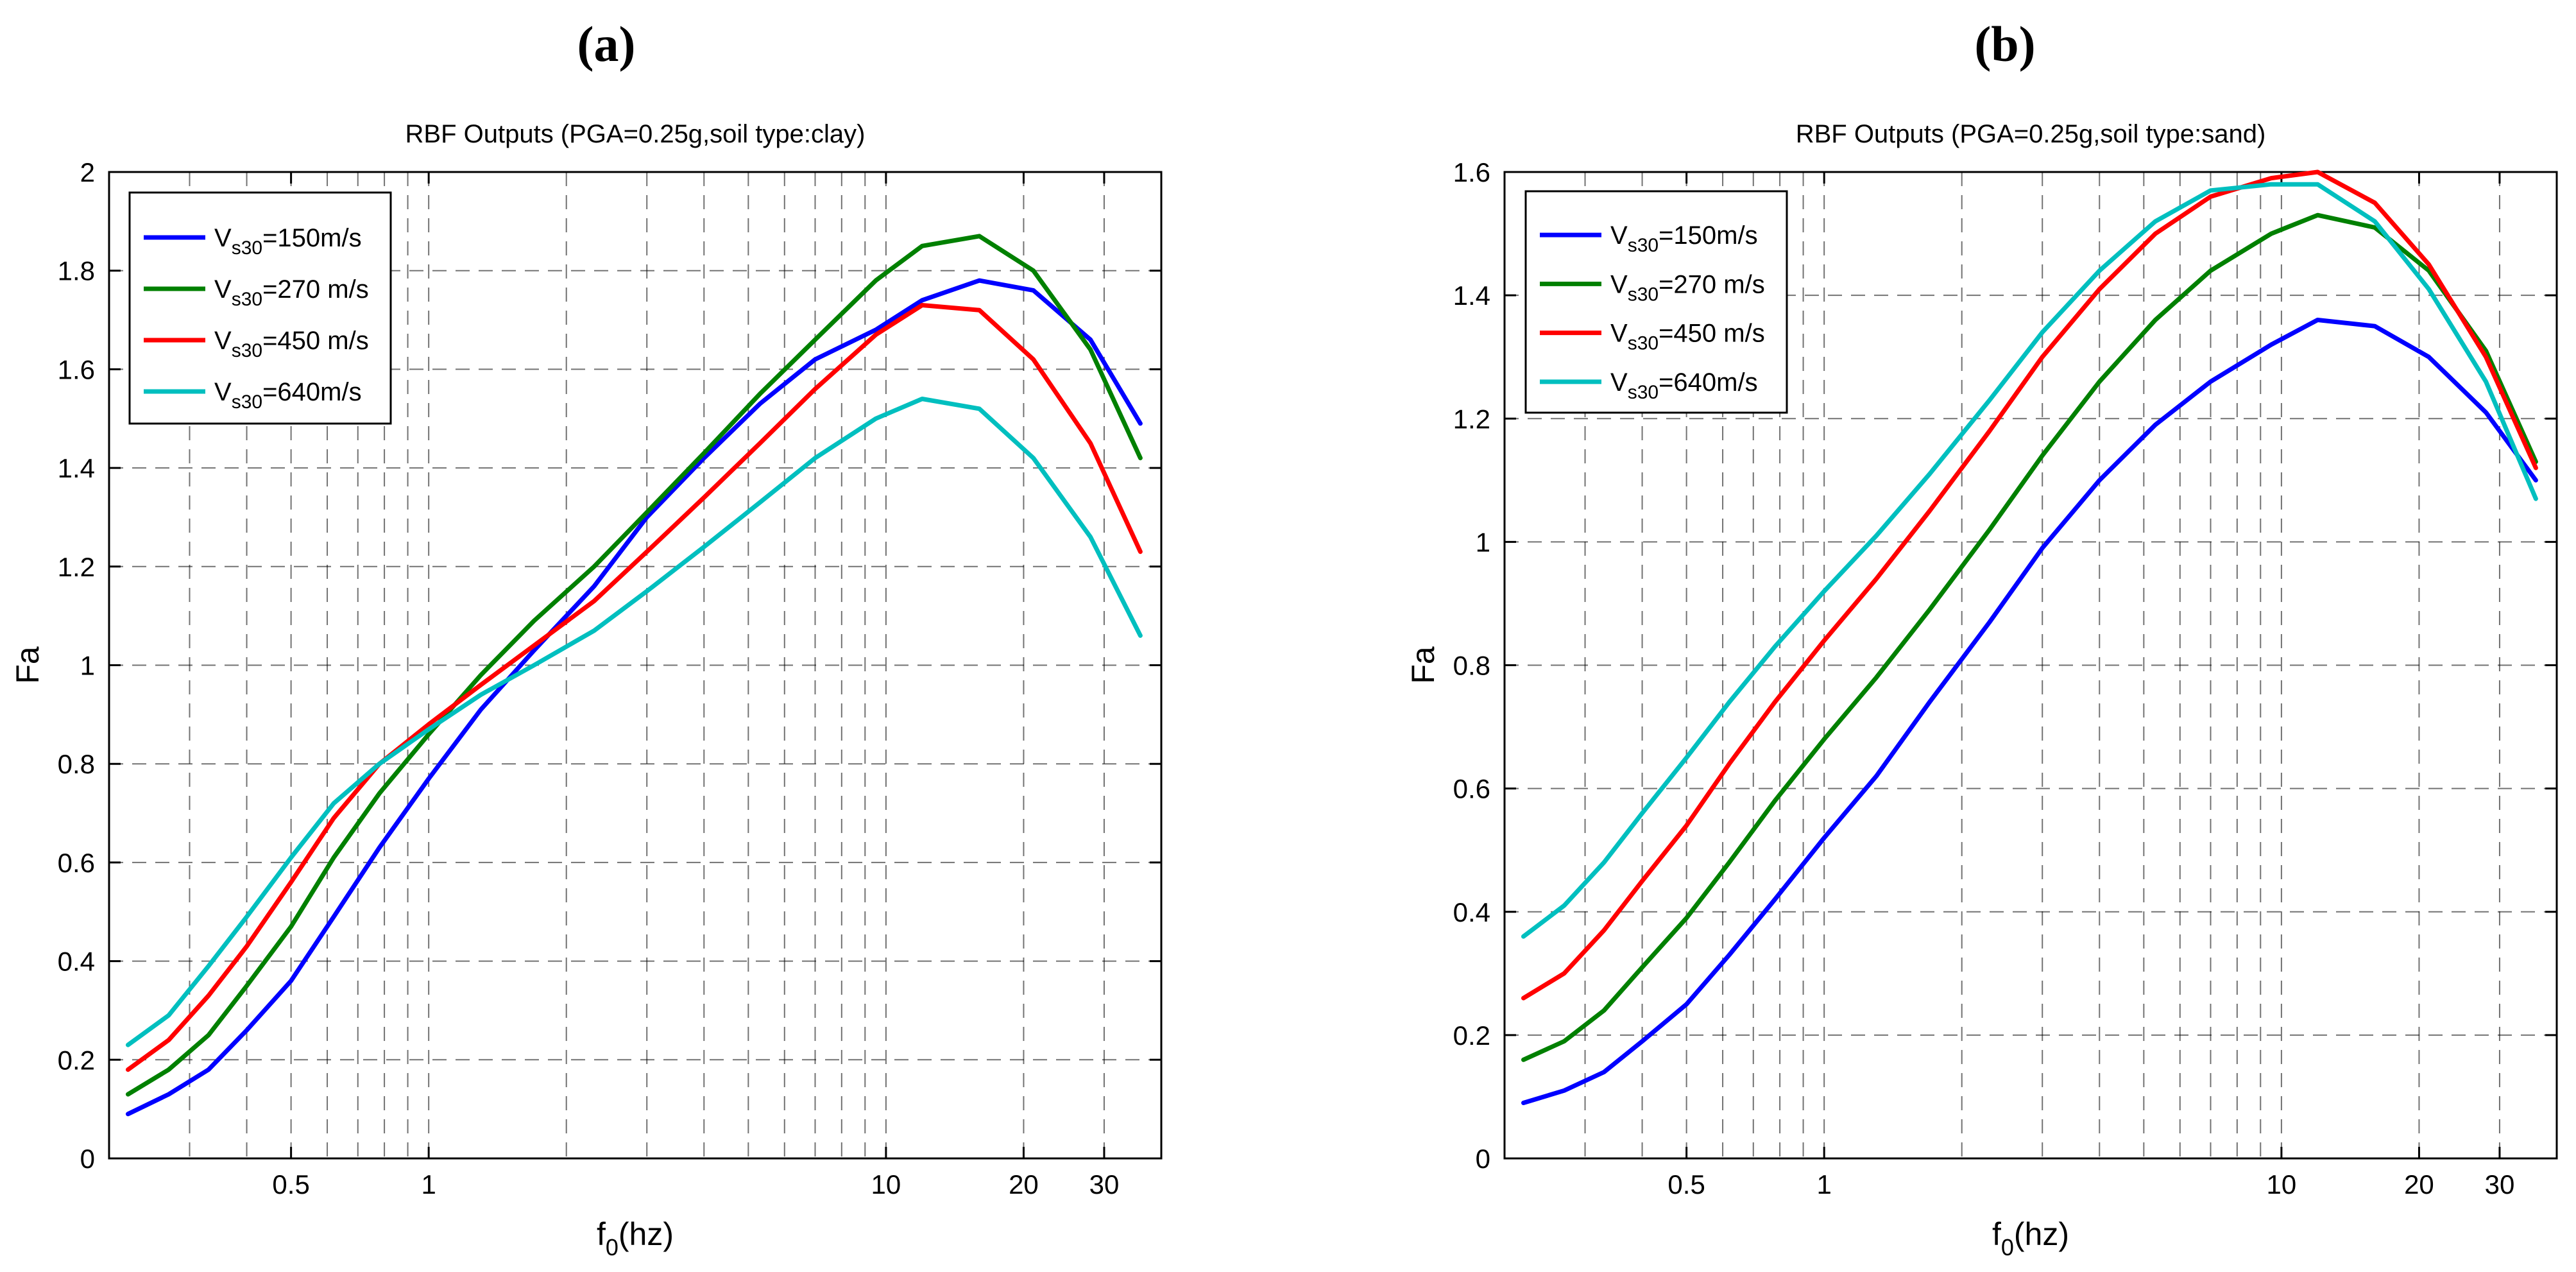 This screenshot has height=1272, width=2576. Describe the element at coordinates (87, 172) in the screenshot. I see `y-tick-label: 2` at that location.